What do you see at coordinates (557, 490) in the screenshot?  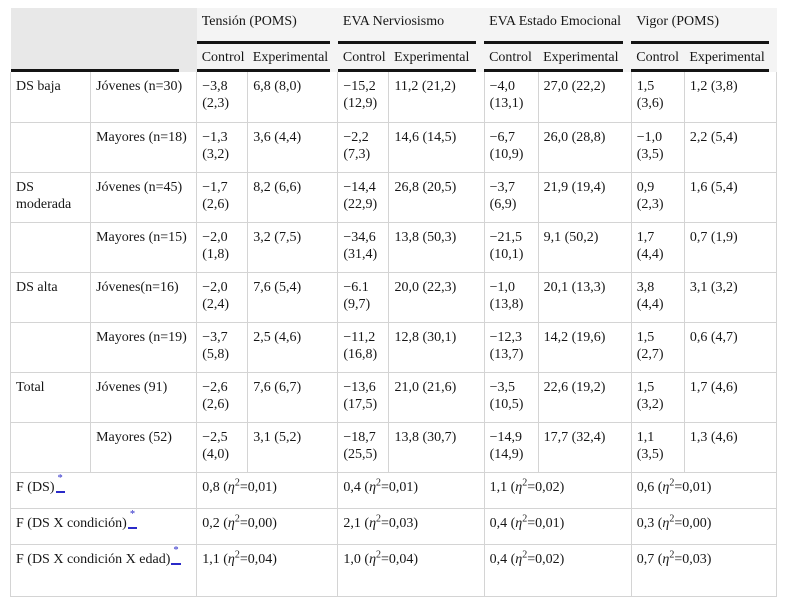 I see `f-value-cell: 1,1 (η2=0,02)` at bounding box center [557, 490].